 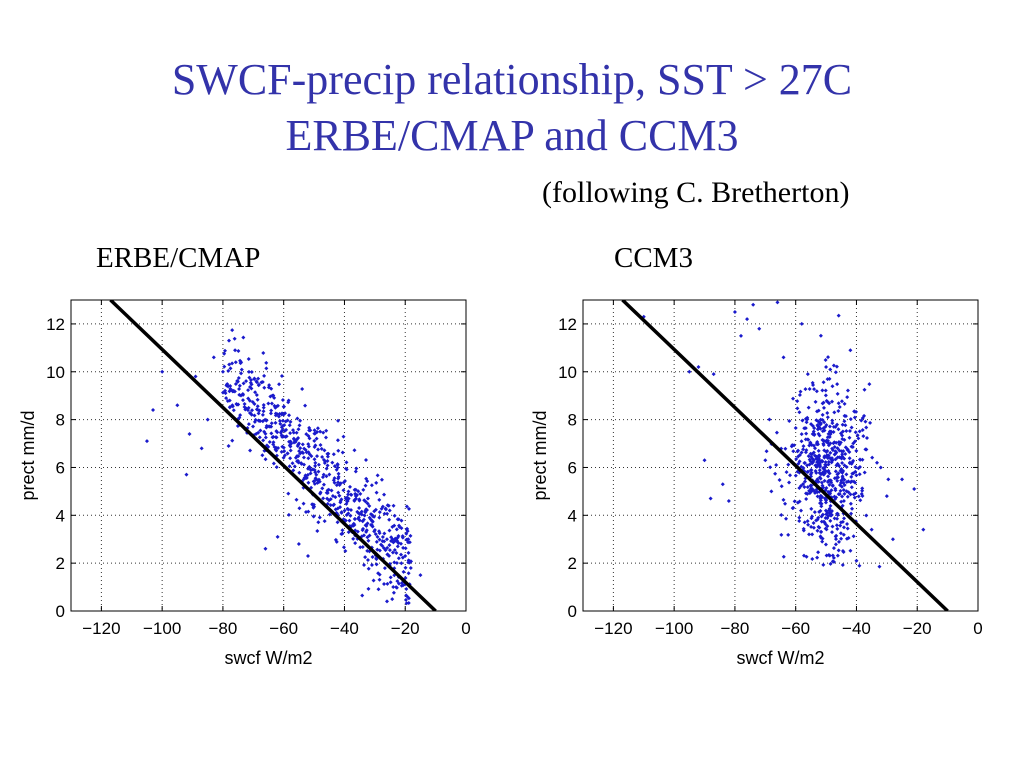 What do you see at coordinates (696, 192) in the screenshot?
I see `subtitle: (following C. Bretherton)` at bounding box center [696, 192].